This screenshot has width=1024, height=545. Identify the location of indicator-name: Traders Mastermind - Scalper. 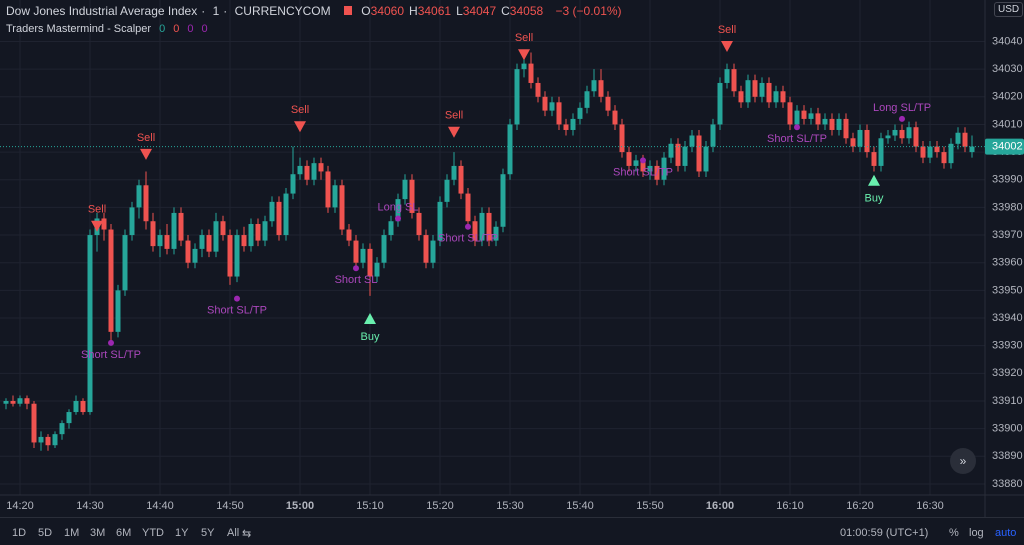
(79, 29).